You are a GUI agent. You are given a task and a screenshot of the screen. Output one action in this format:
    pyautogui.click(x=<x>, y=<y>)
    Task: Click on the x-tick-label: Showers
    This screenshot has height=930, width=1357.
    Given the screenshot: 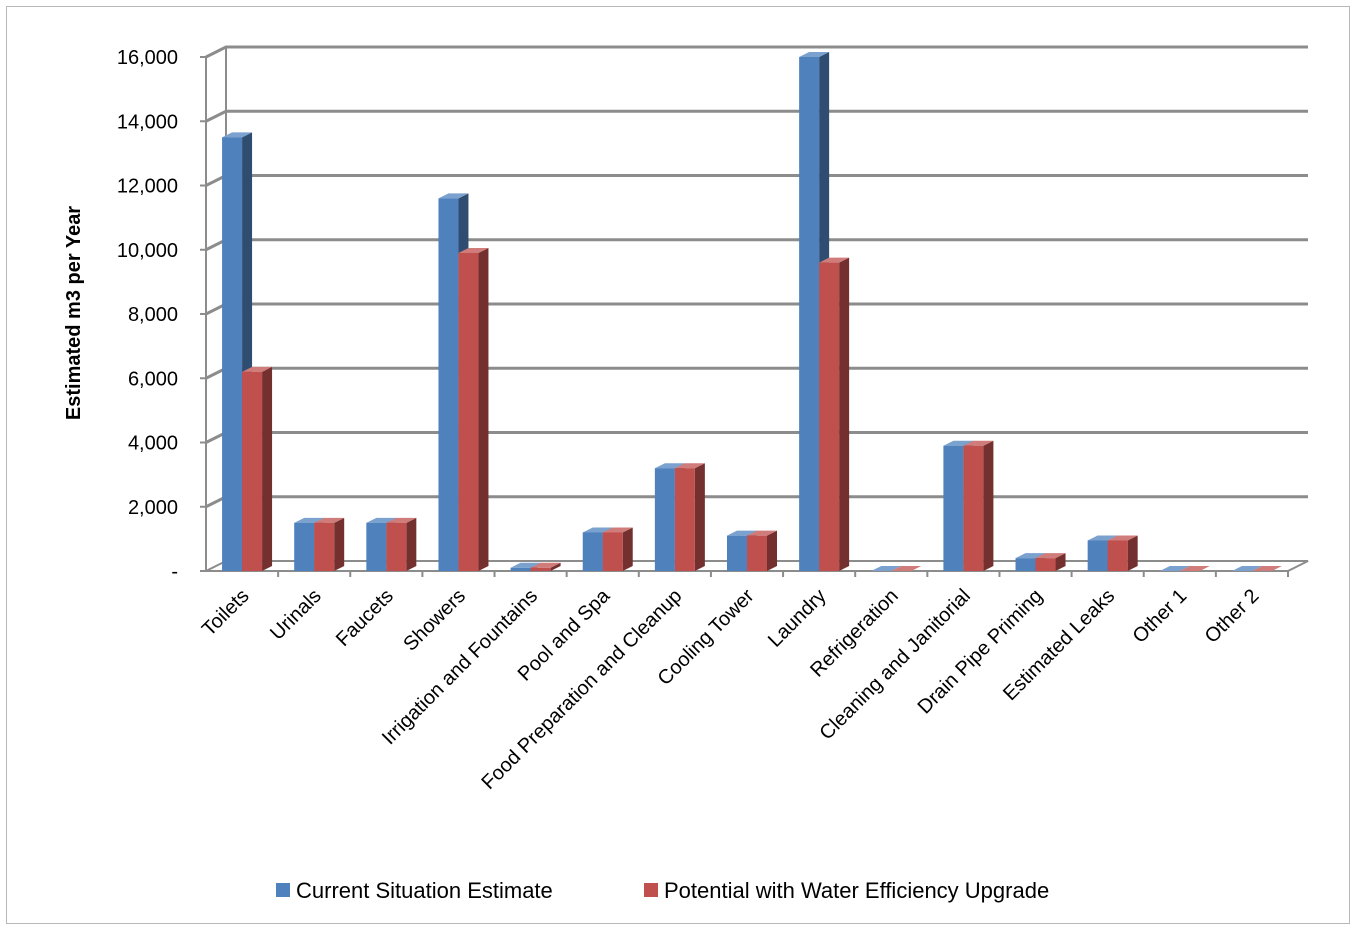 What is the action you would take?
    pyautogui.click(x=434, y=620)
    